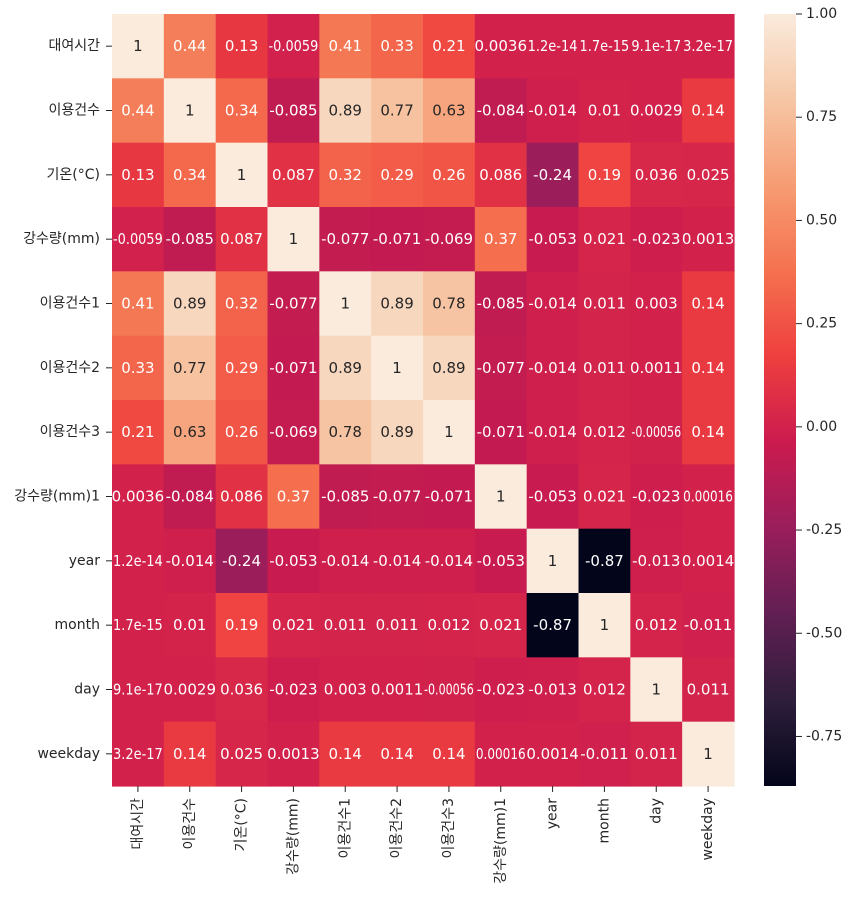  What do you see at coordinates (242, 824) in the screenshot?
I see `x-tick-label: 기온(°C)` at bounding box center [242, 824].